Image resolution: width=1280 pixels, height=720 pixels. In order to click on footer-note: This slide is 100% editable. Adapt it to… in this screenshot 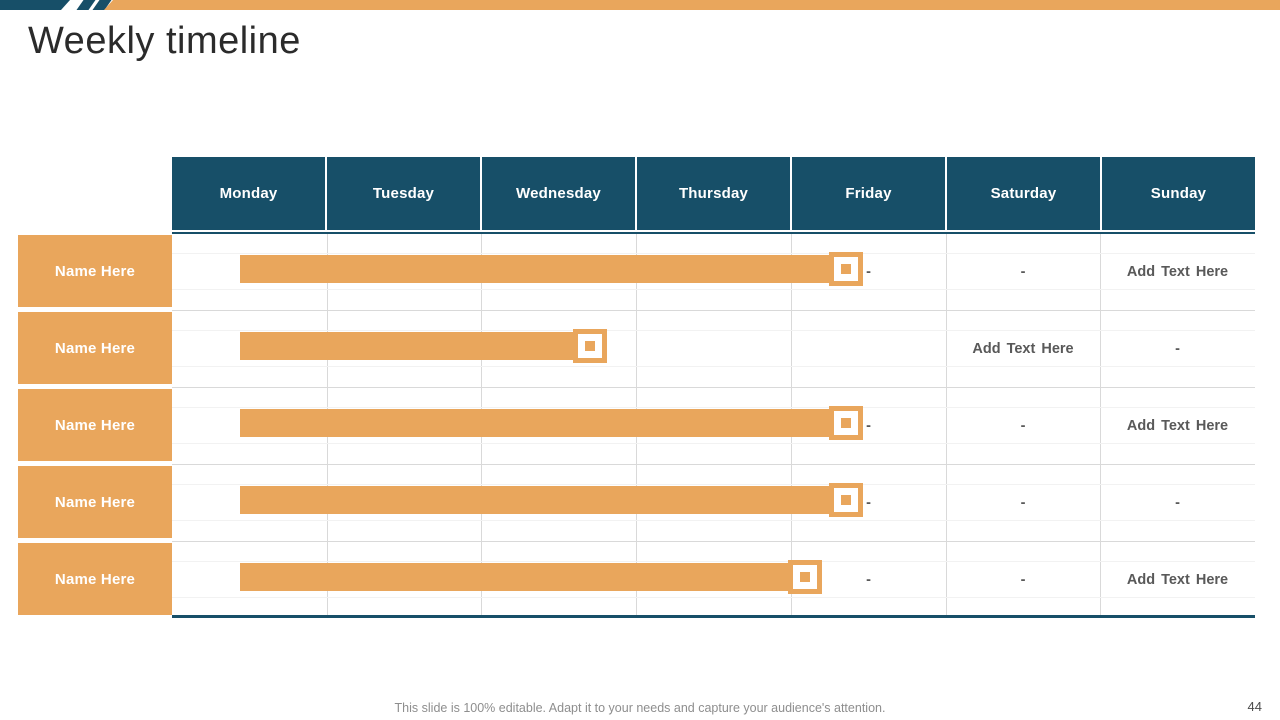, I will do `click(640, 708)`.